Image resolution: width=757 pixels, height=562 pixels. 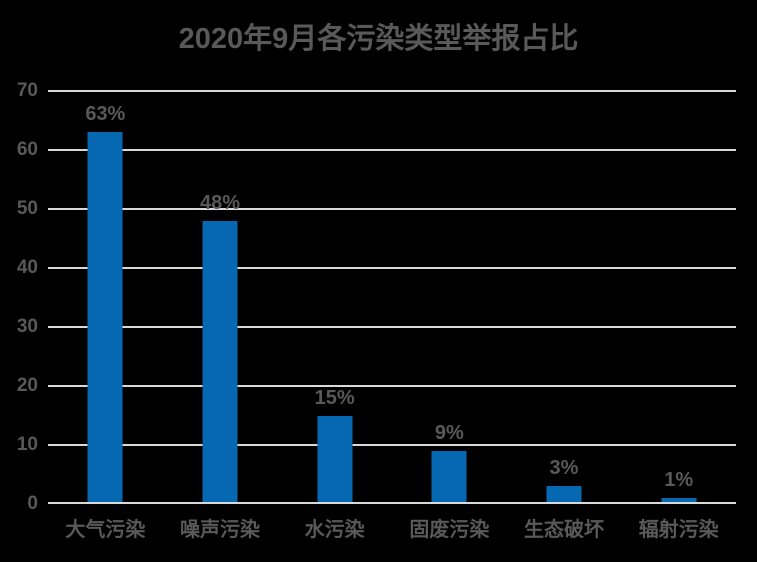 I want to click on y-axis-tick-label: 50, so click(x=27, y=209).